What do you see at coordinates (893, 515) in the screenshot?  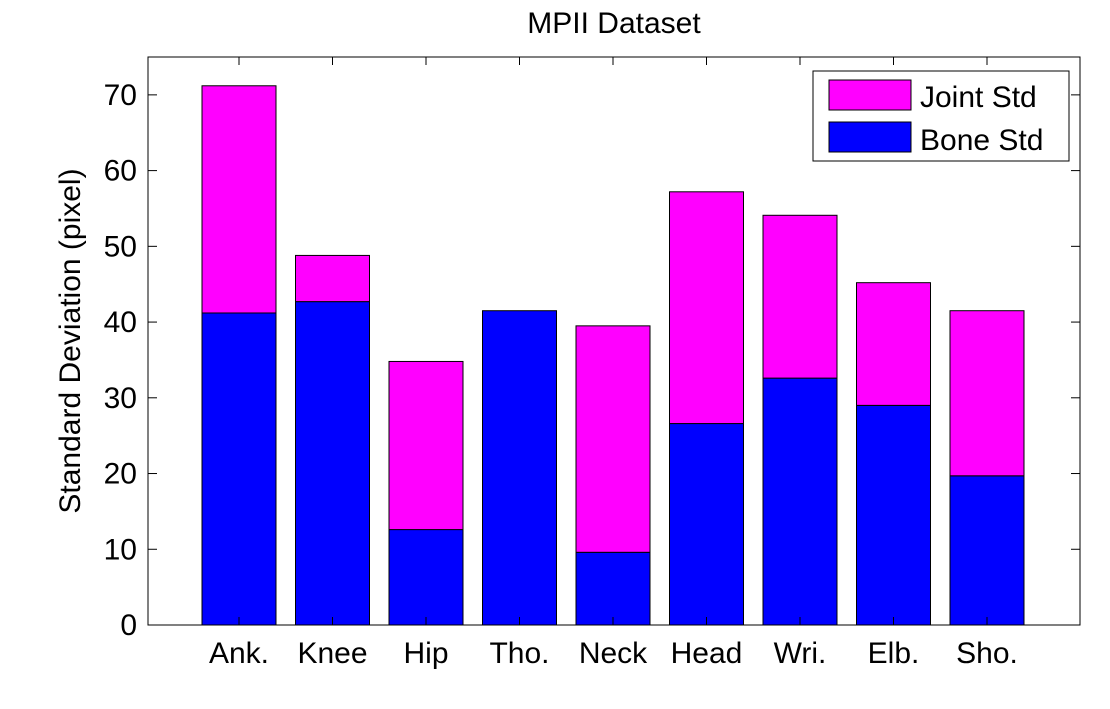 I see `bar-bone-std-elb` at bounding box center [893, 515].